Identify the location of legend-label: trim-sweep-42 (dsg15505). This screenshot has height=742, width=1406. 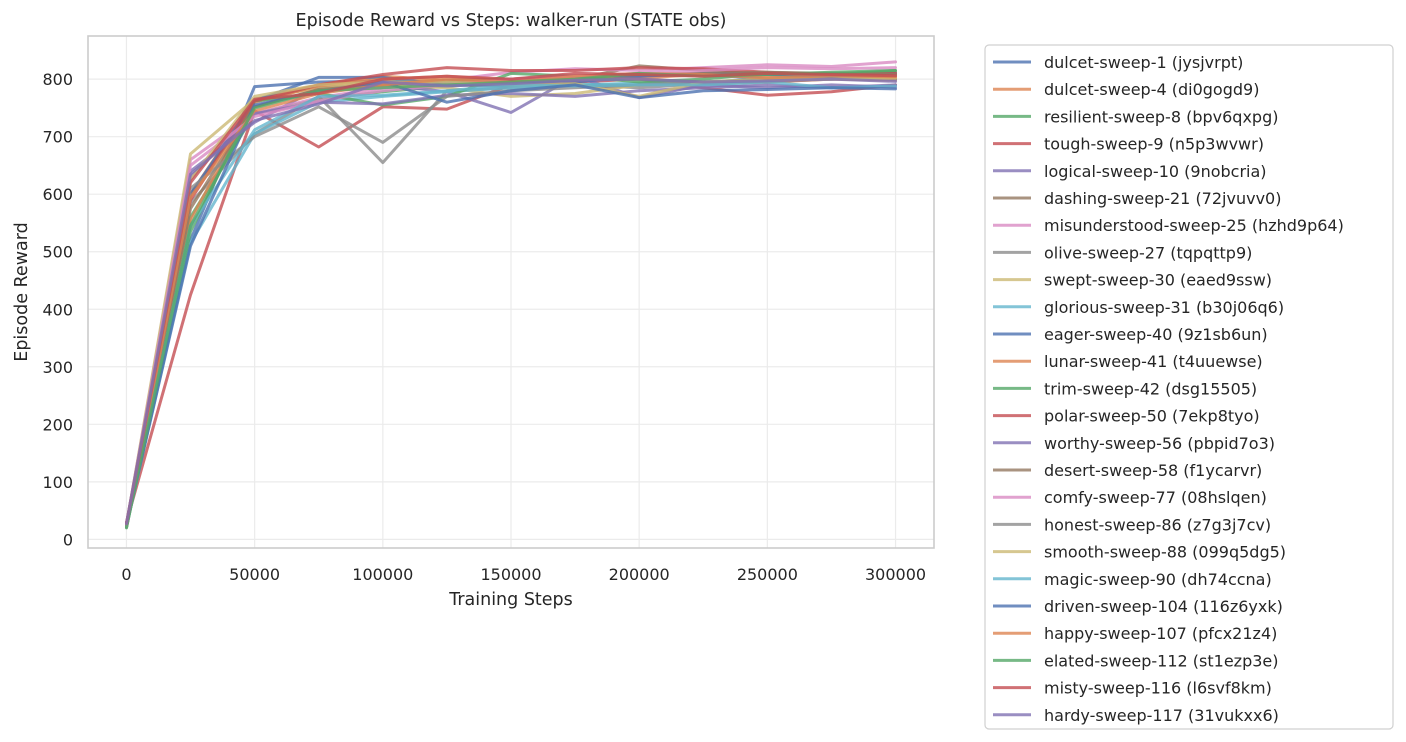
(1150, 388).